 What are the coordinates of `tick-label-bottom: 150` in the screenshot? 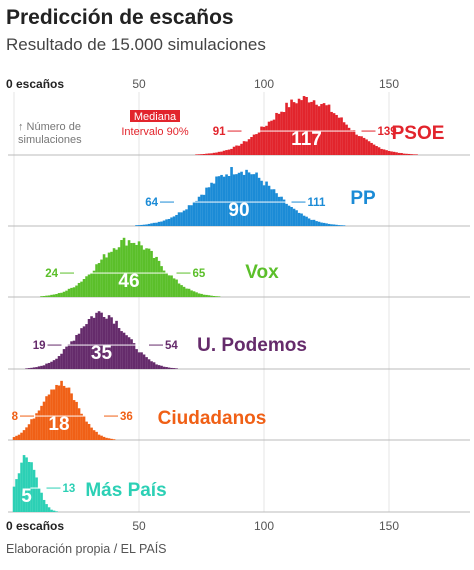 It's located at (389, 526).